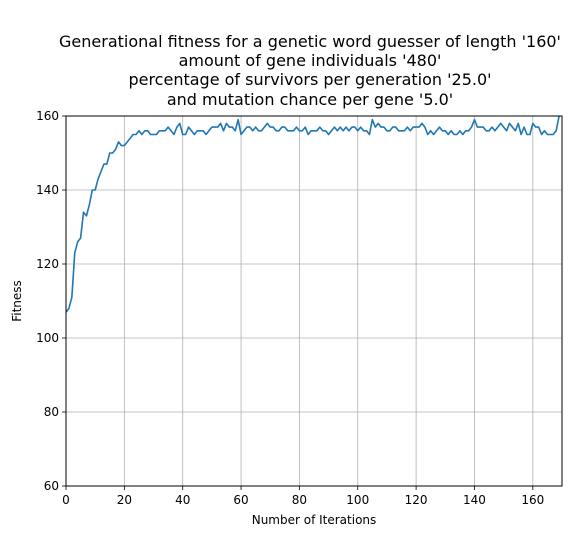 Image resolution: width=587 pixels, height=538 pixels. What do you see at coordinates (47, 264) in the screenshot?
I see `y-tick-label: 120` at bounding box center [47, 264].